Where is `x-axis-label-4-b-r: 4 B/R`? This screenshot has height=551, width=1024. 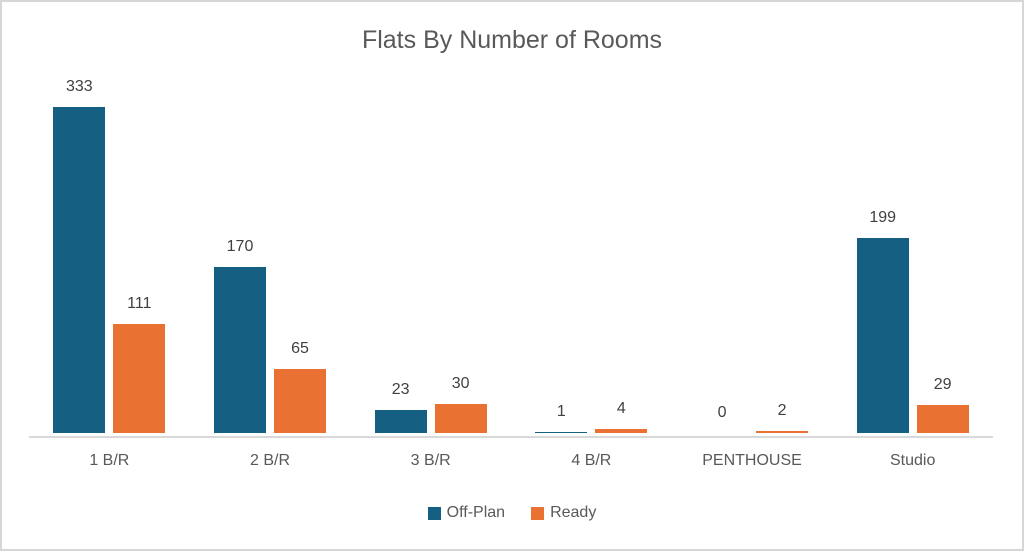 x-axis-label-4-b-r: 4 B/R is located at coordinates (591, 460).